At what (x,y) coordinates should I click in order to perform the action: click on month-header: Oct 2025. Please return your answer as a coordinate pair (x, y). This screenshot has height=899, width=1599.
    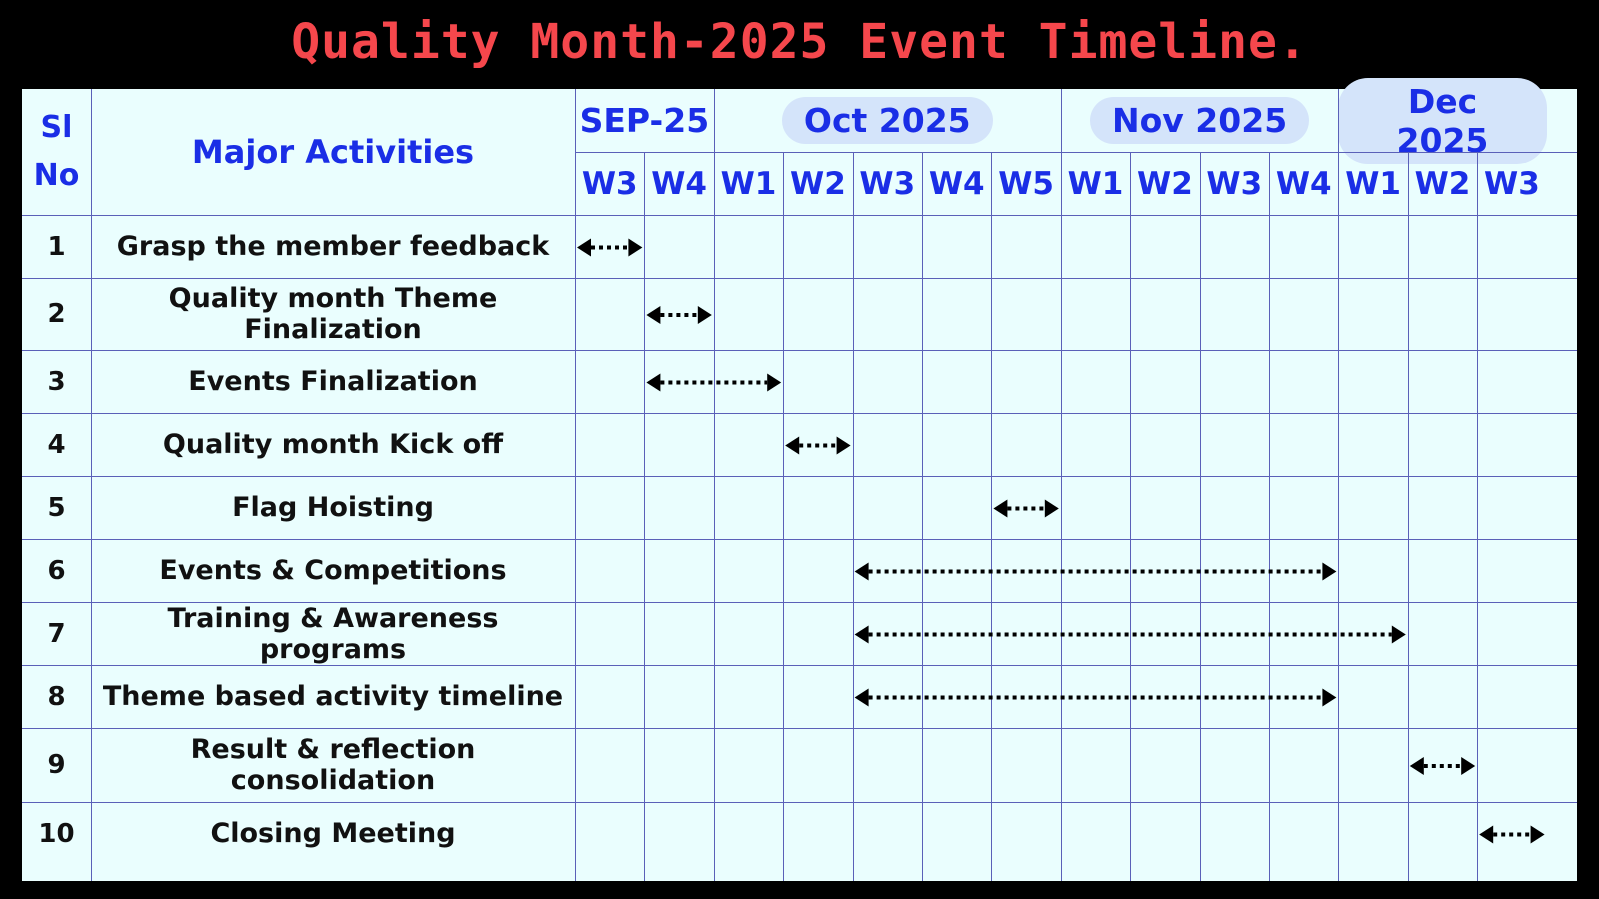
    Looking at the image, I should click on (887, 120).